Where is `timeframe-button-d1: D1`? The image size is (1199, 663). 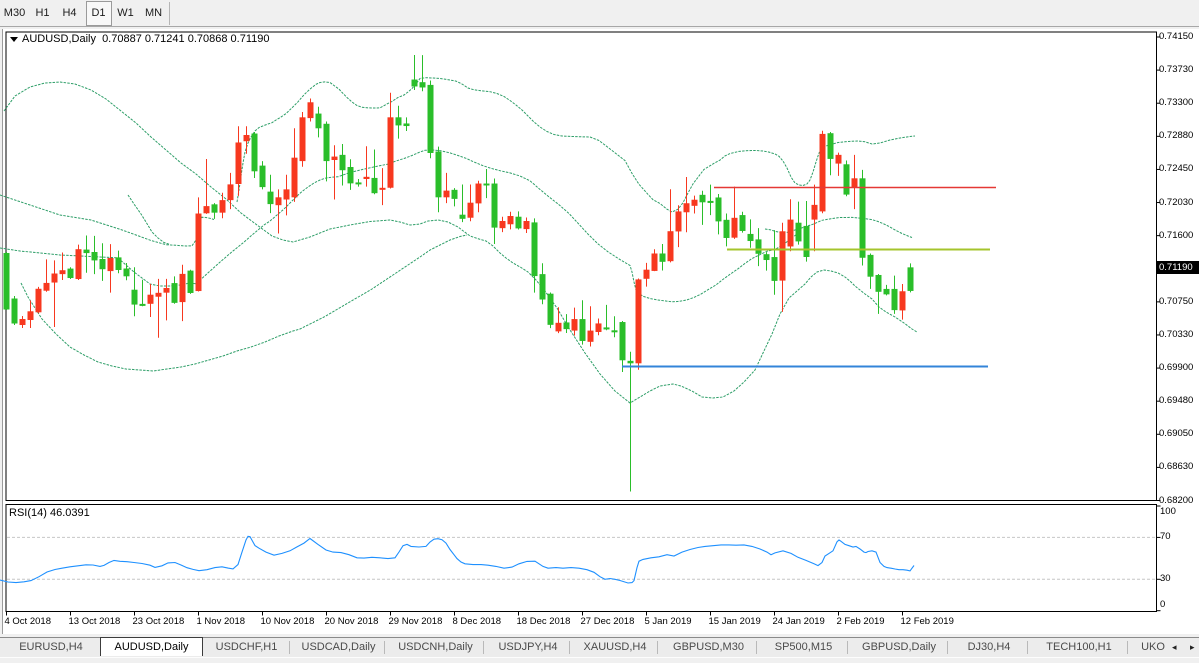 timeframe-button-d1: D1 is located at coordinates (98, 13).